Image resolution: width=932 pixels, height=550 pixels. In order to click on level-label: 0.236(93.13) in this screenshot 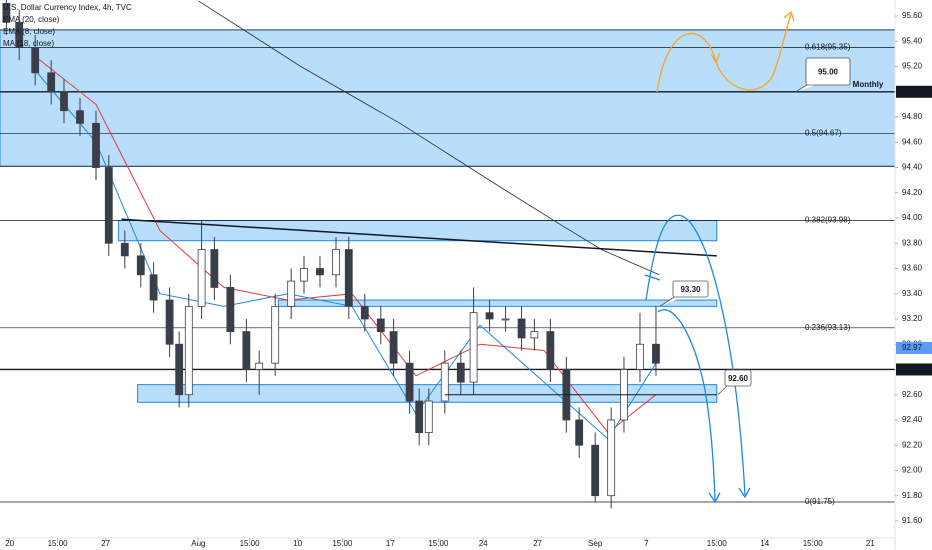, I will do `click(828, 327)`.